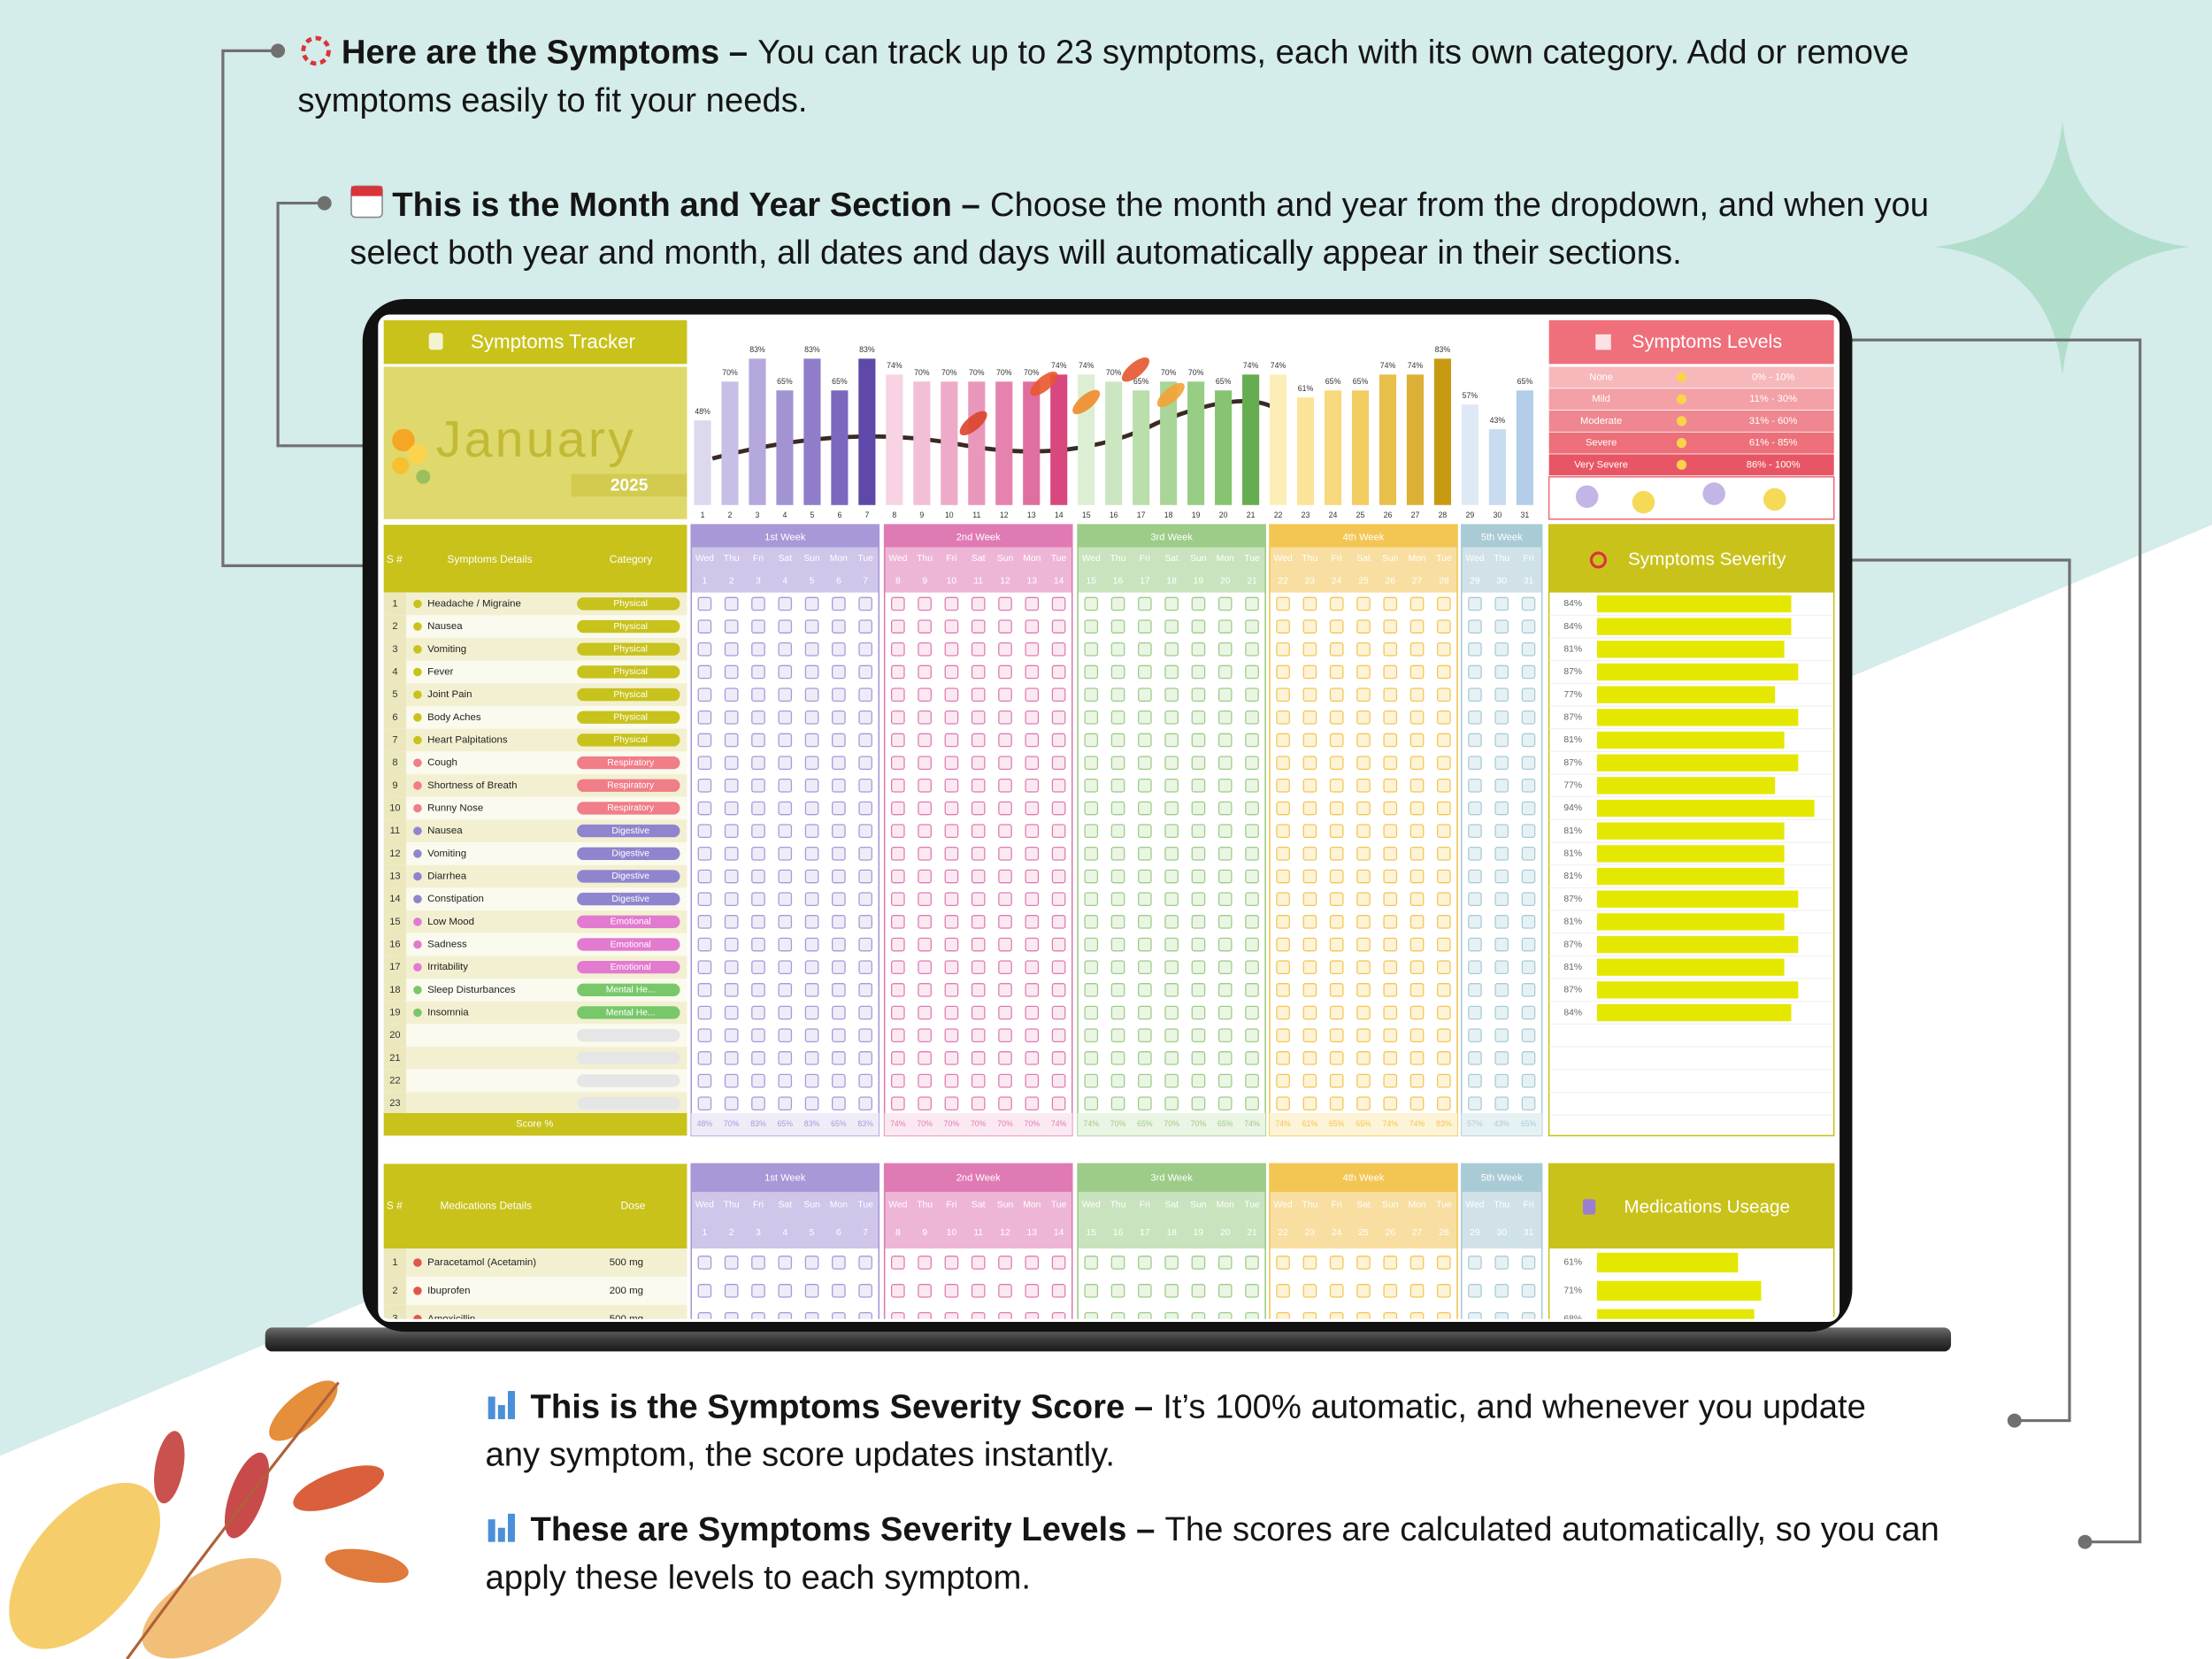 The height and width of the screenshot is (1659, 2212). I want to click on week-days-band, so click(1364, 570).